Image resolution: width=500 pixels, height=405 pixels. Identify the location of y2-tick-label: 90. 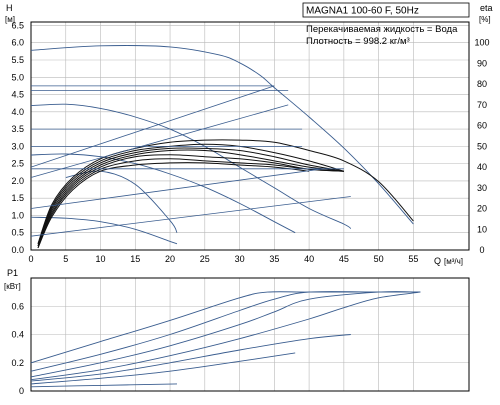
(482, 63).